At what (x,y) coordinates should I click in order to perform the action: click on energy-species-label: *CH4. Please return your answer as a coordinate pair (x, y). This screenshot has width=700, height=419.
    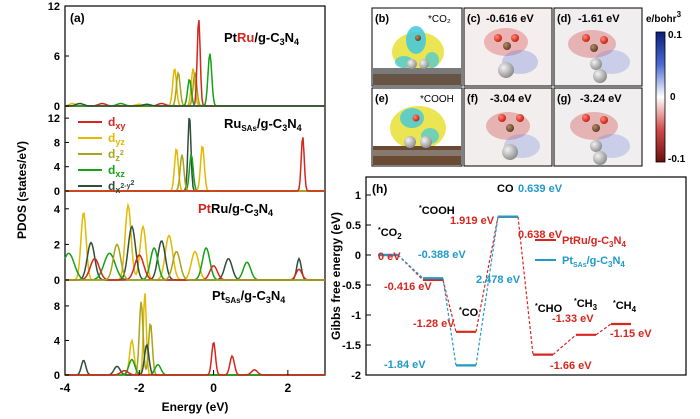
    Looking at the image, I should click on (625, 307).